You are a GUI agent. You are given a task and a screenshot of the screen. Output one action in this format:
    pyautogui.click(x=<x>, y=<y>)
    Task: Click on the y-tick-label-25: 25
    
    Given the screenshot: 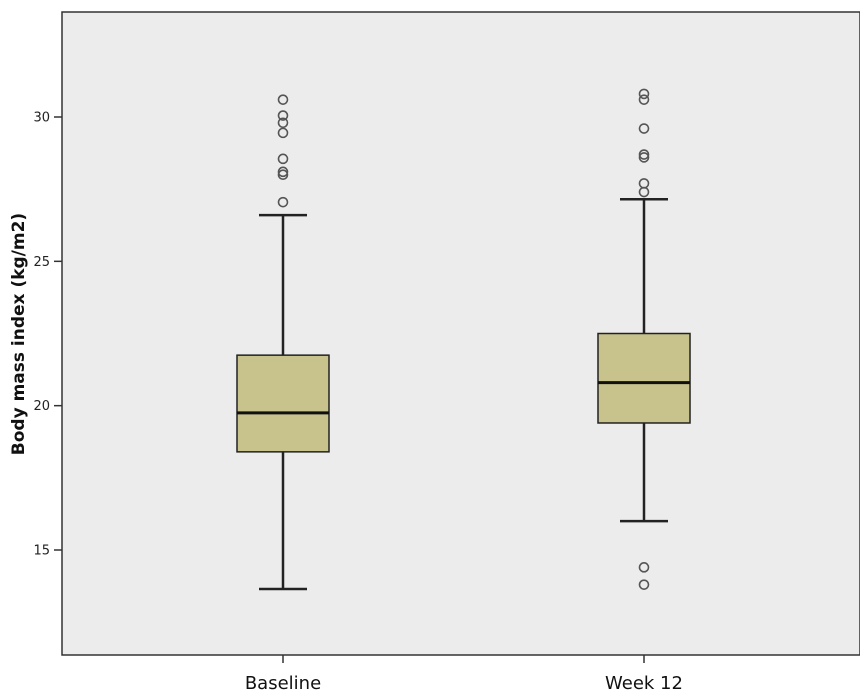 What is the action you would take?
    pyautogui.click(x=41, y=262)
    